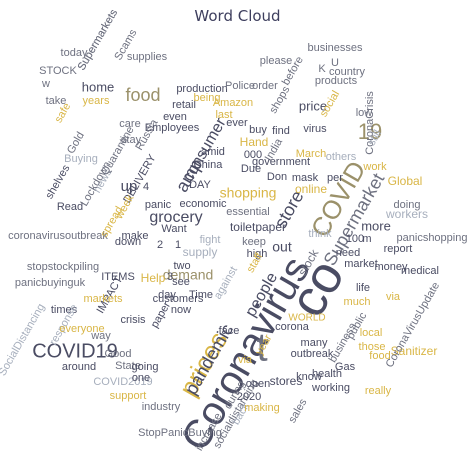 The image size is (475, 460). I want to click on word-market: market, so click(361, 264).